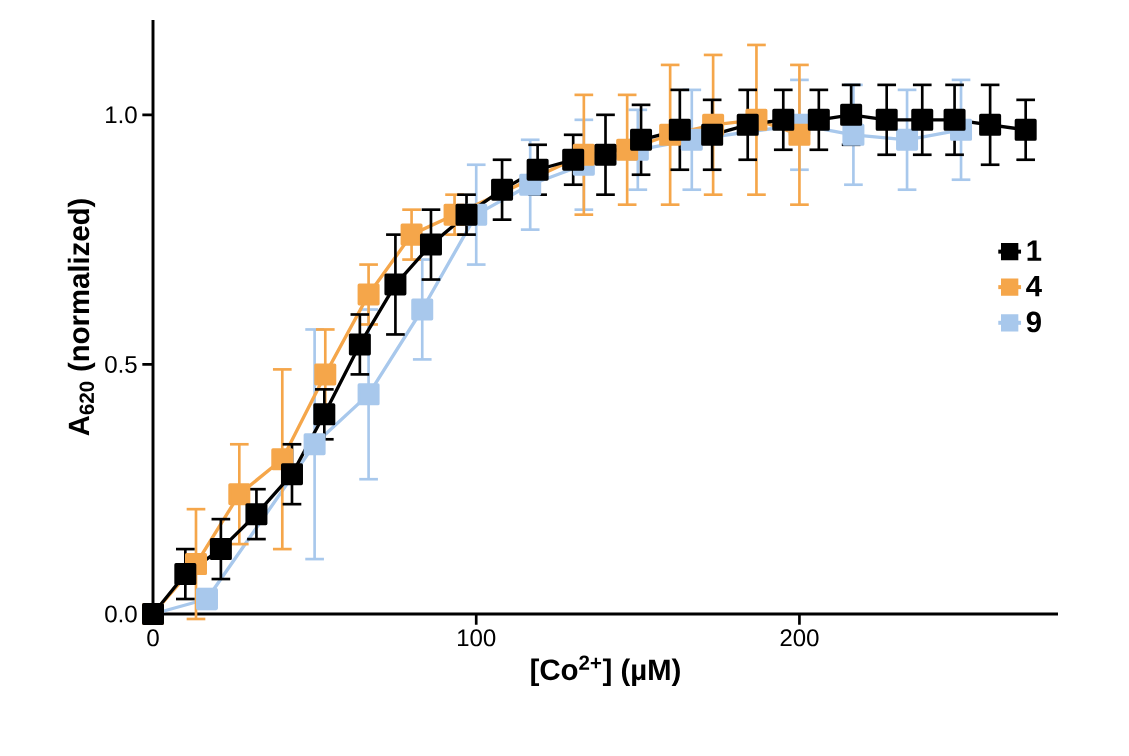  Describe the element at coordinates (1034, 286) in the screenshot. I see `legend-label: 4` at that location.